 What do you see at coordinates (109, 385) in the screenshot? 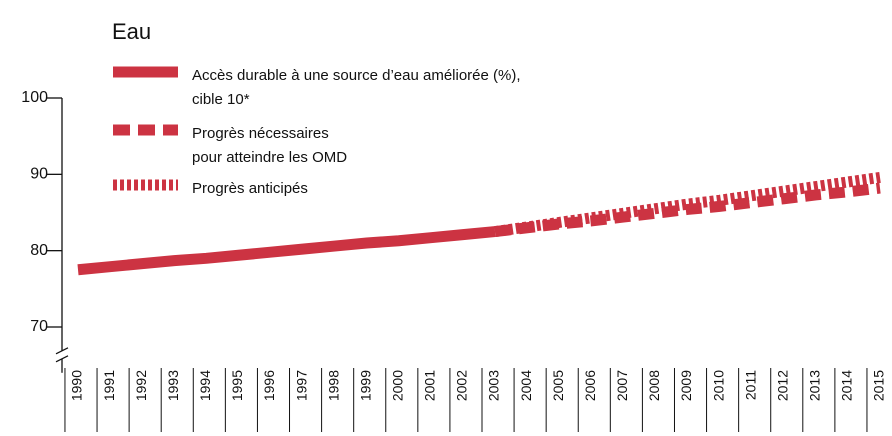
I see `x-tick-label: 1991` at bounding box center [109, 385].